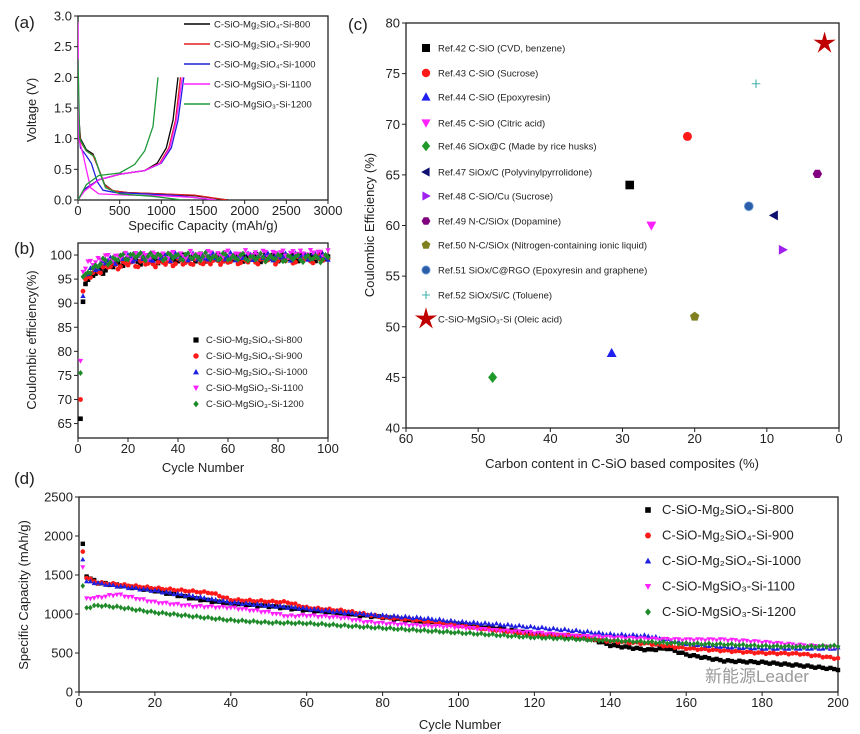  I want to click on y-tick-label: 50, so click(393, 326).